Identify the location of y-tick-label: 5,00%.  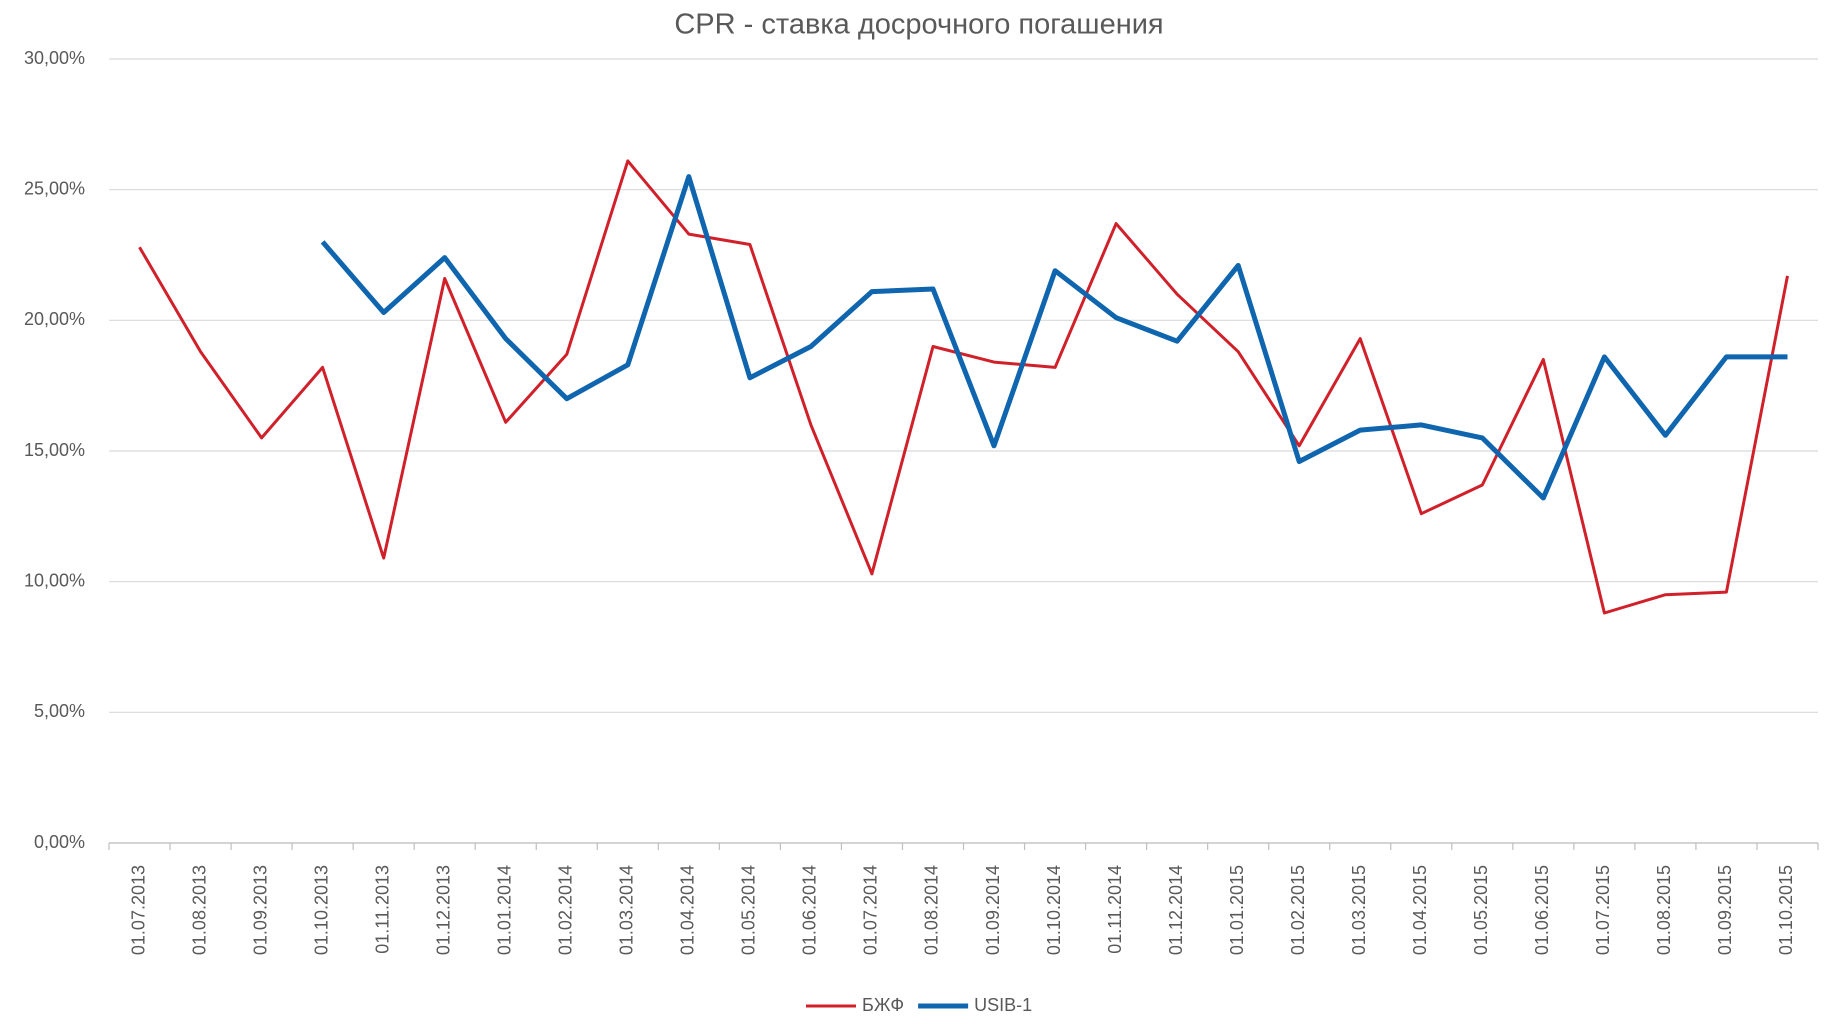
(59, 711).